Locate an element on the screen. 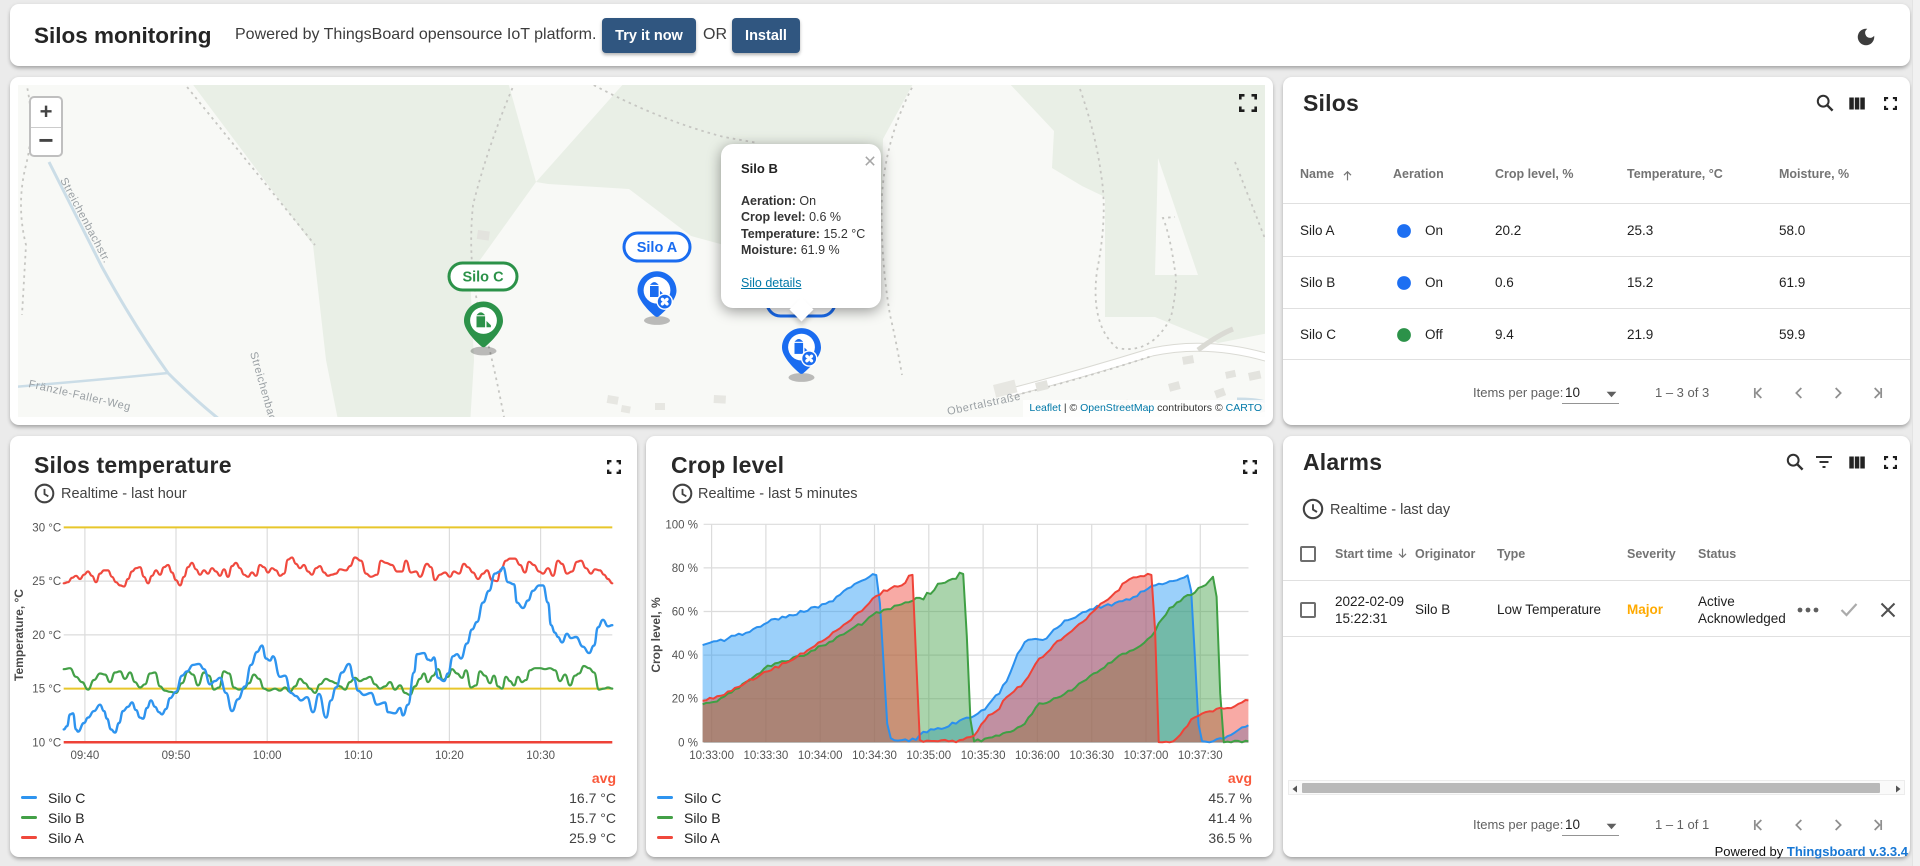  svg-text: Silo C is located at coordinates (483, 278).